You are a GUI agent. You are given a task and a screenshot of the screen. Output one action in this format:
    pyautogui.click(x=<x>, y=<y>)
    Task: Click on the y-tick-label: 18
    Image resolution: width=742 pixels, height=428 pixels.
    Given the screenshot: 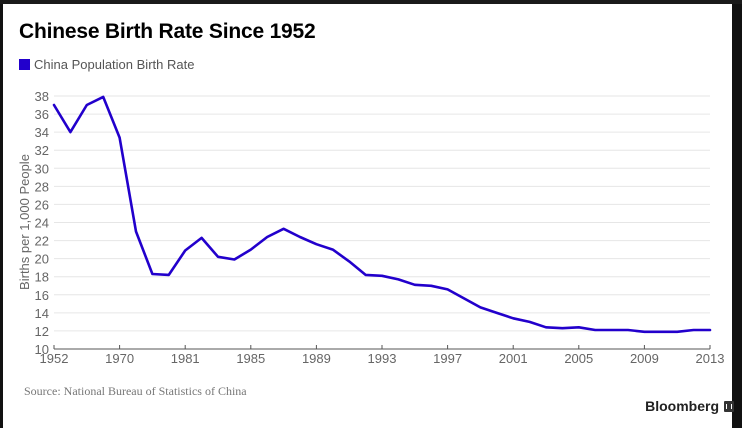 What is the action you would take?
    pyautogui.click(x=42, y=277)
    